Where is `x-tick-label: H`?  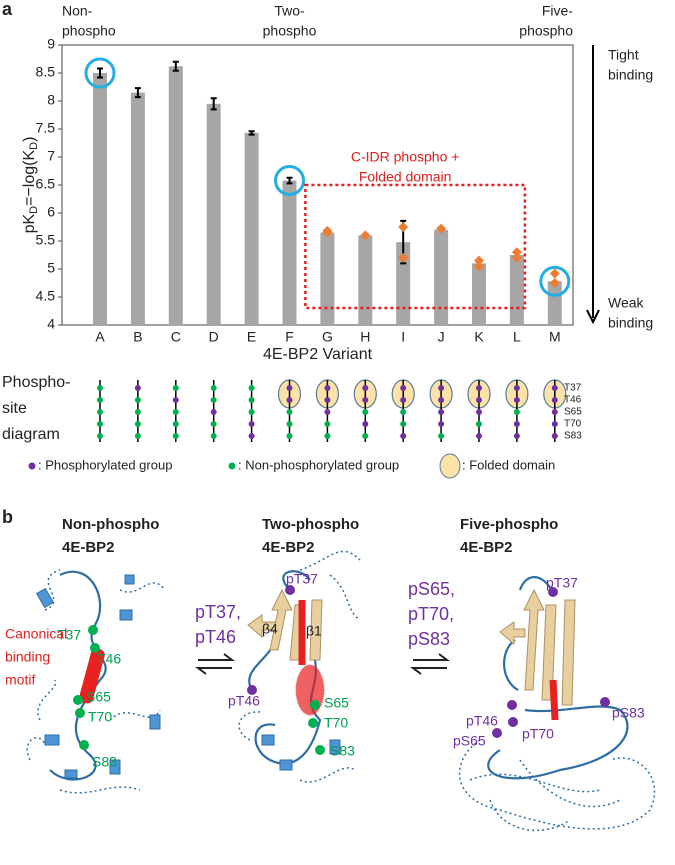
x-tick-label: H is located at coordinates (365, 337).